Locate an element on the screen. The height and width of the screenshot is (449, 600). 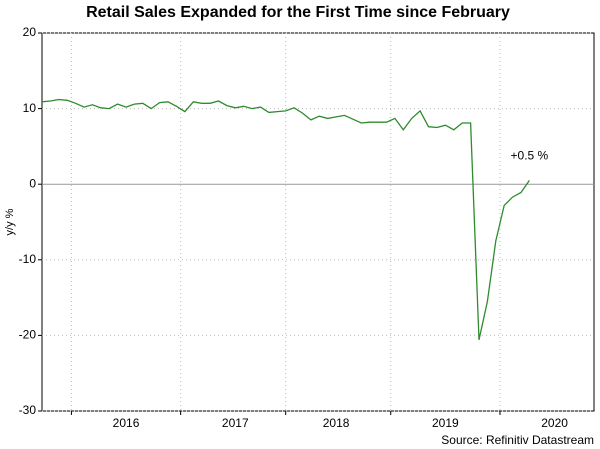
y-tick-label: -10 is located at coordinates (28, 259).